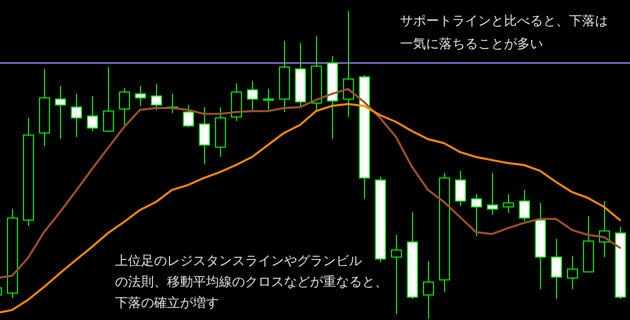  I want to click on annotation: サポートラインと比べると、下落は, so click(504, 21).